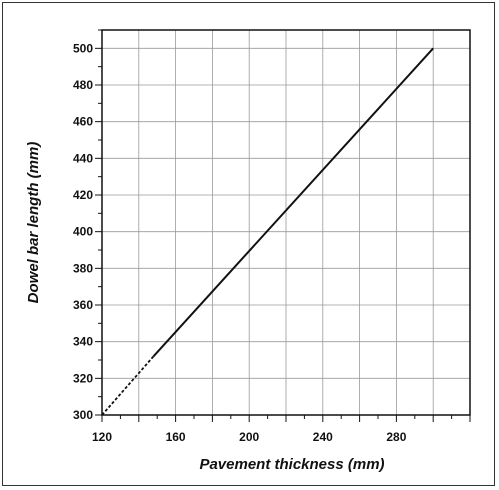 The height and width of the screenshot is (490, 499). Describe the element at coordinates (83, 232) in the screenshot. I see `y-tick-label: 400` at that location.